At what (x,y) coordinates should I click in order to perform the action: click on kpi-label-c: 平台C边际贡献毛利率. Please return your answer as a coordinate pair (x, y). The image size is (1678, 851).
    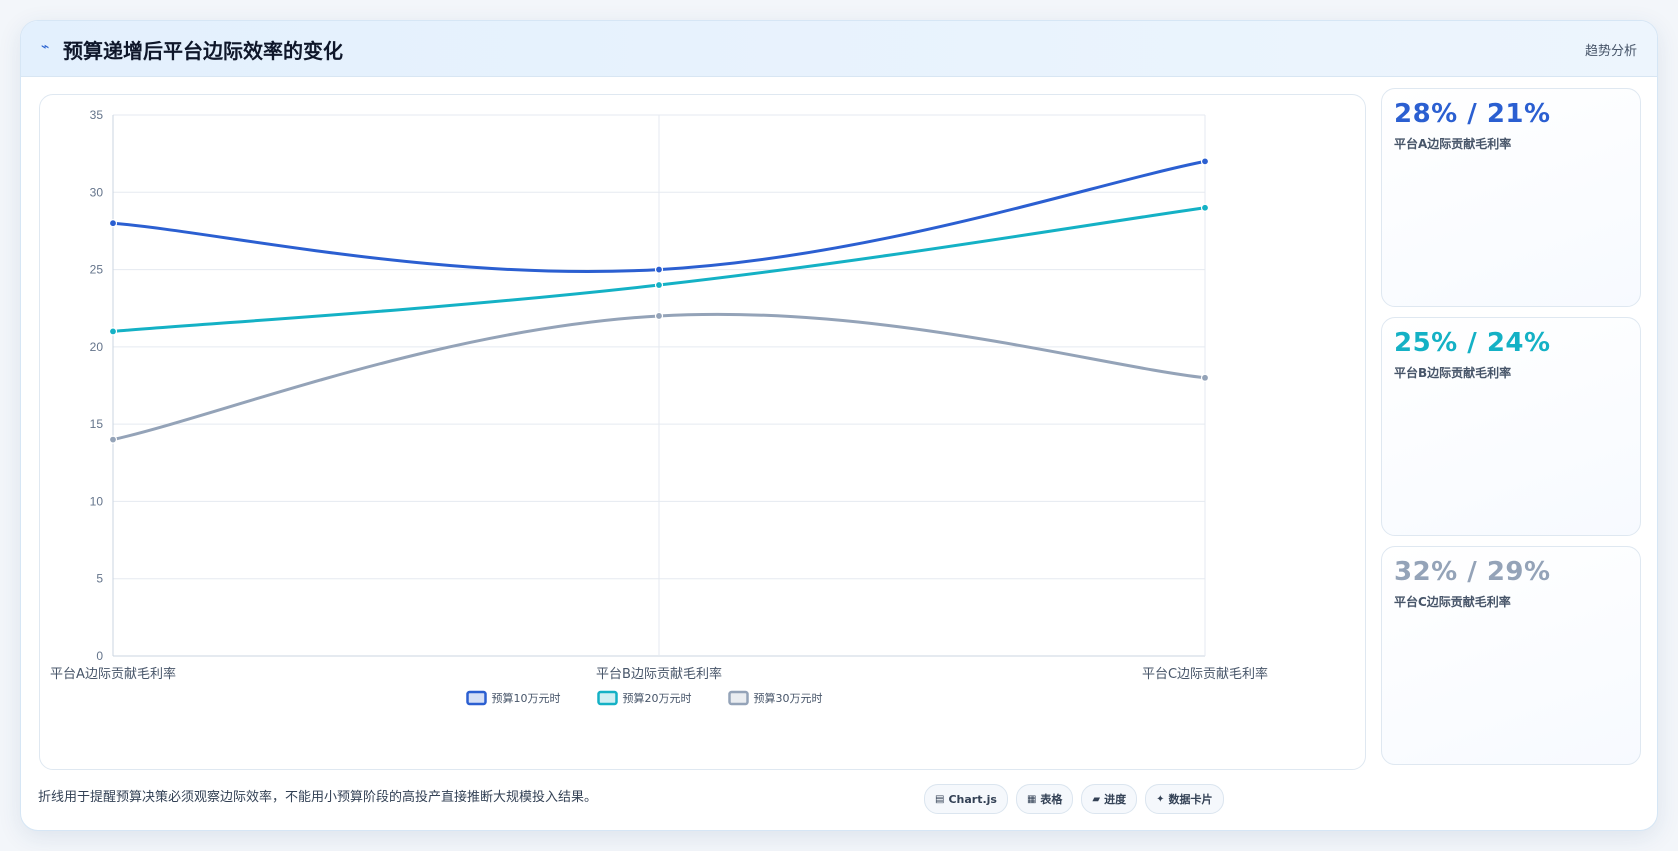
    Looking at the image, I should click on (1452, 602).